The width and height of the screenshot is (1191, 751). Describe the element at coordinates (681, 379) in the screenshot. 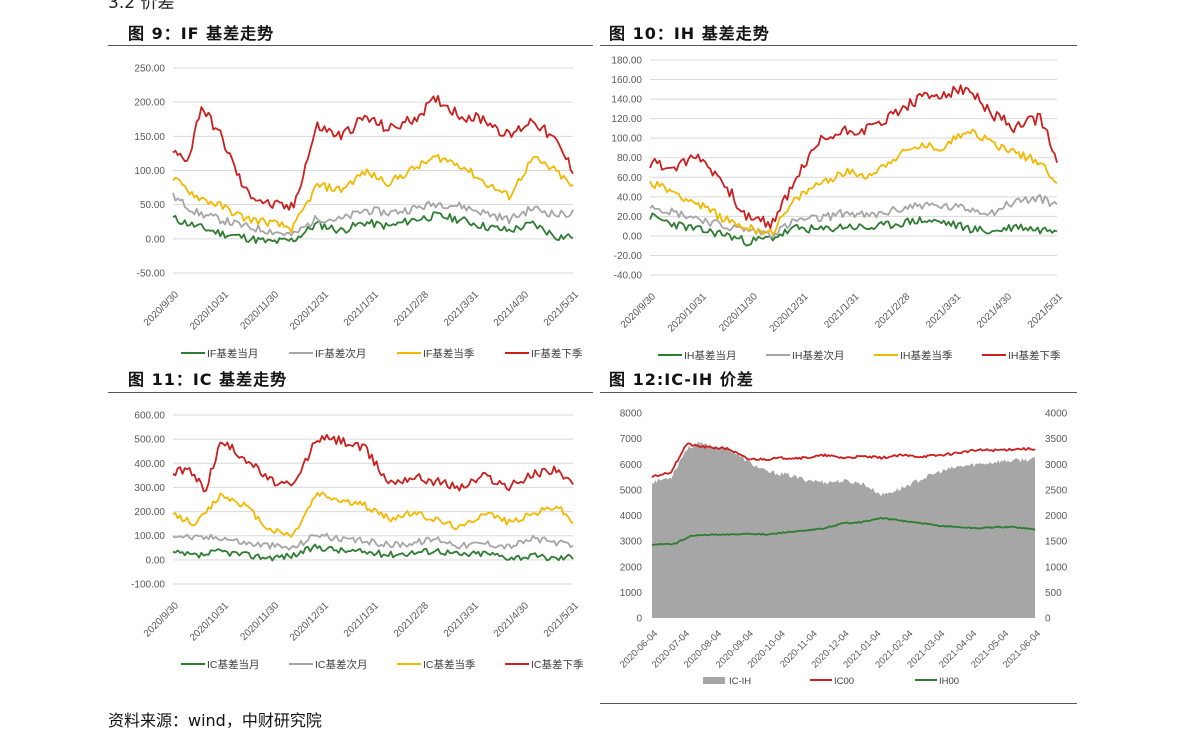

I see `chart-title-icih: 图 12:IC-IH 价差` at that location.